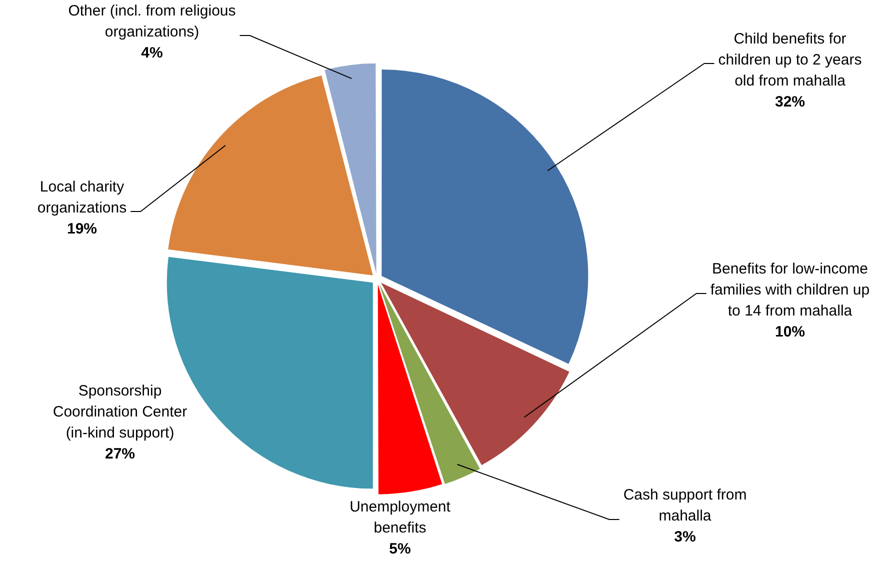 Image resolution: width=894 pixels, height=570 pixels. I want to click on slice-label: Local charity organizations, so click(82, 197).